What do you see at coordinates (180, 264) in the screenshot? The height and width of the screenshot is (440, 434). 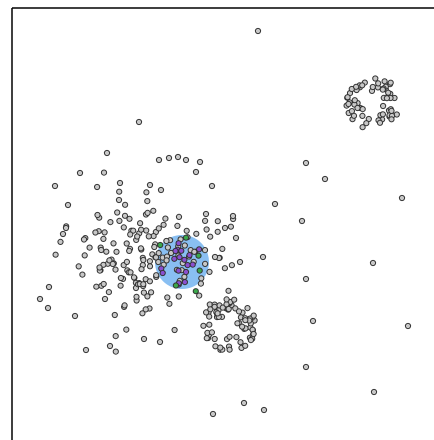 I see `highlight-points-layer` at bounding box center [180, 264].